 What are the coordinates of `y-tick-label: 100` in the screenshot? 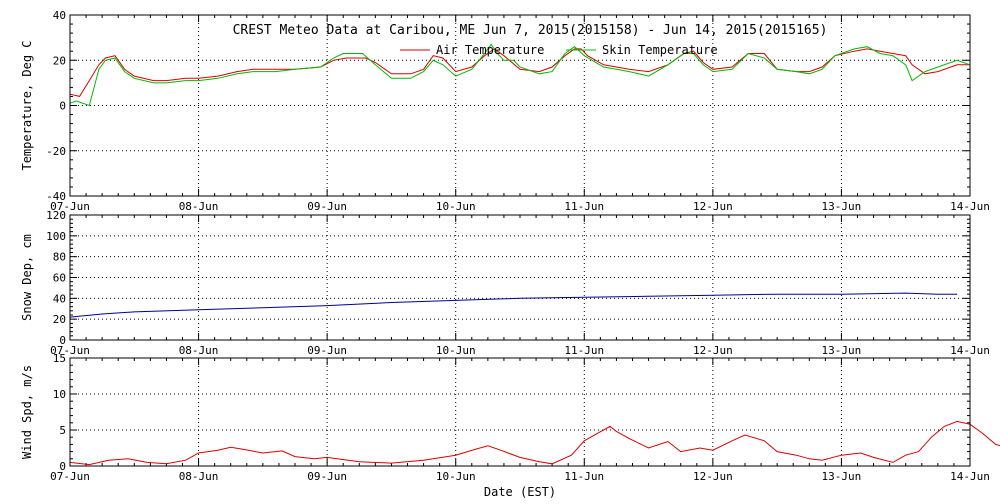 It's located at (56, 236).